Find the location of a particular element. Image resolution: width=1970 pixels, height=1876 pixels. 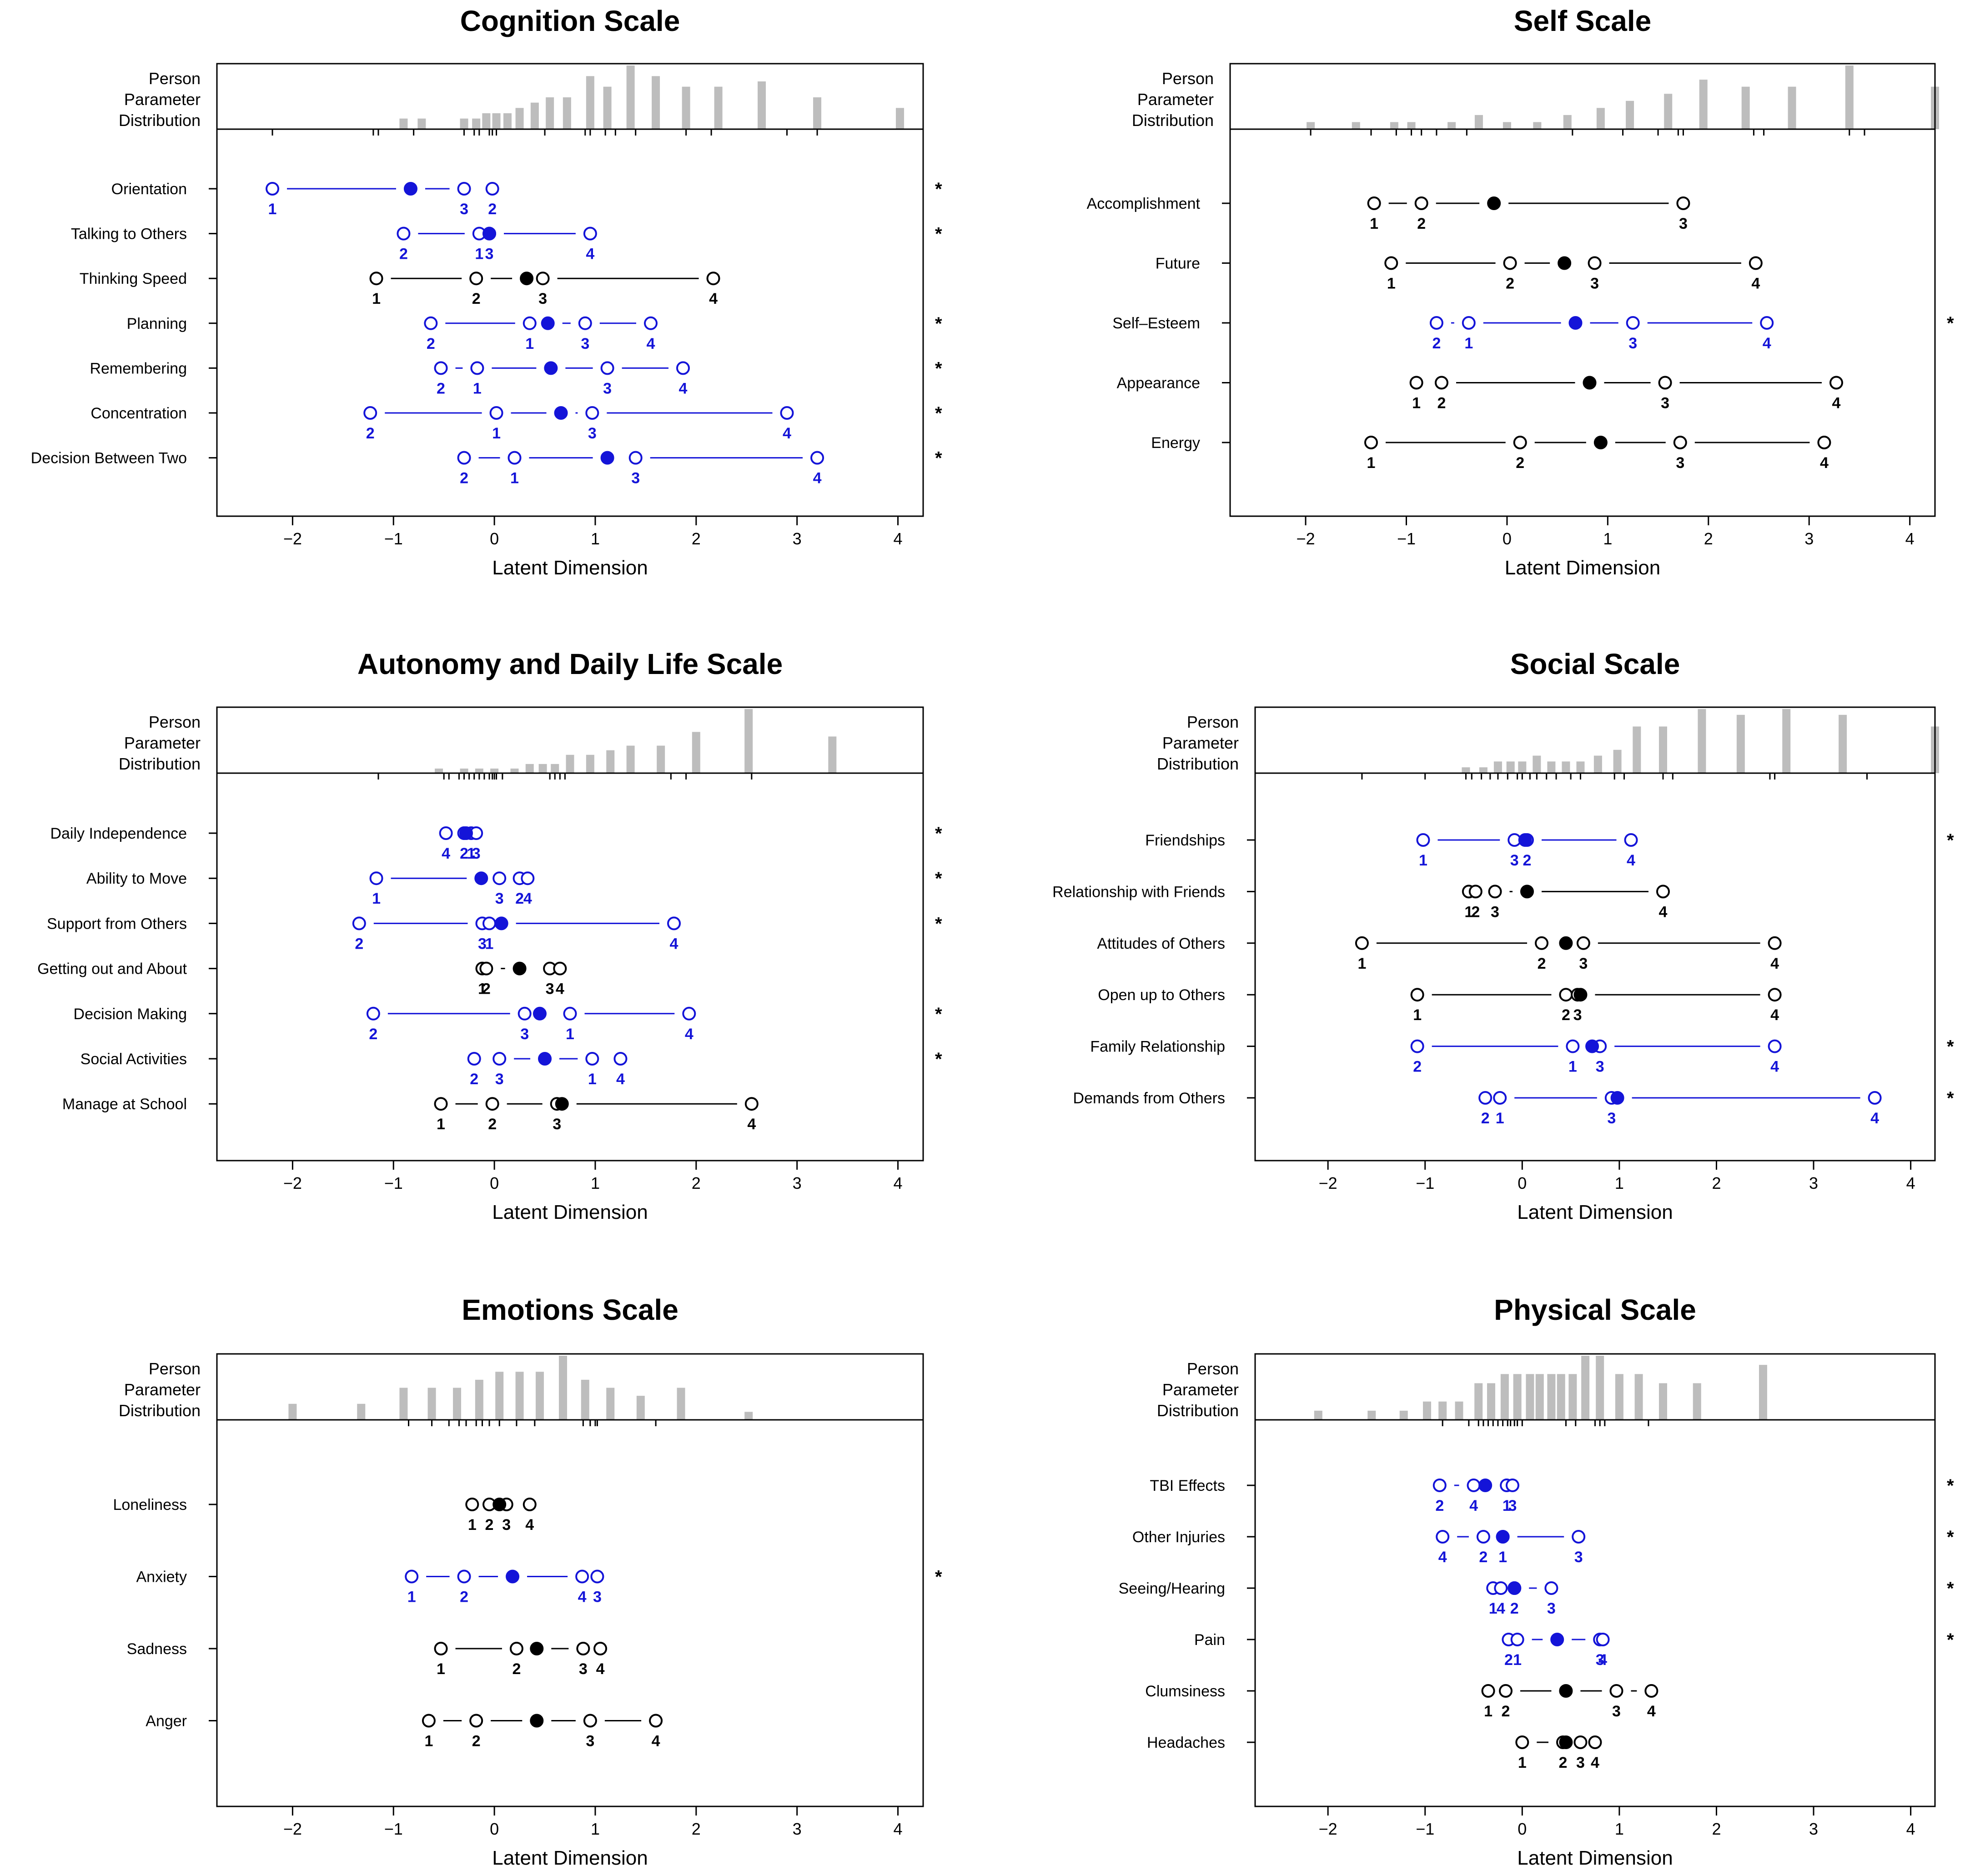

item-label: Family Relationship is located at coordinates (1157, 1047).